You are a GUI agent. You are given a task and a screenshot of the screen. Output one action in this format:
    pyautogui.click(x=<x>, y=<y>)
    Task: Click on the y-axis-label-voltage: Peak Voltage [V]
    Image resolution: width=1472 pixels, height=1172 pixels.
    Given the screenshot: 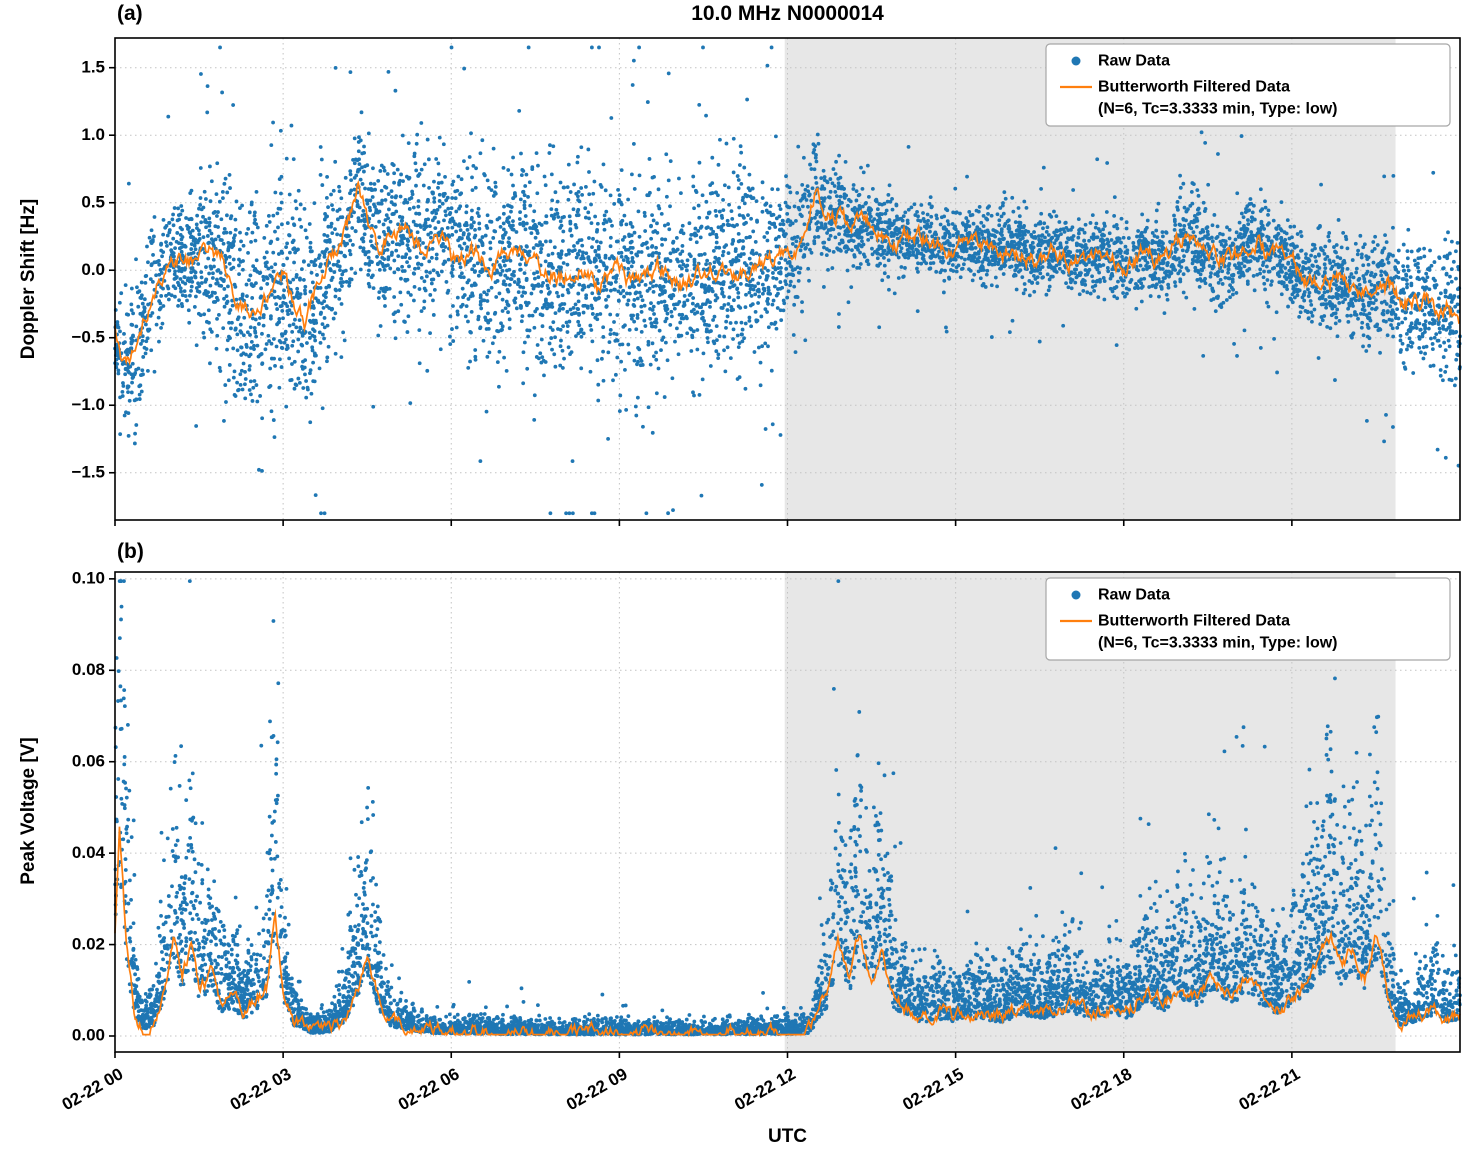 What is the action you would take?
    pyautogui.click(x=28, y=811)
    